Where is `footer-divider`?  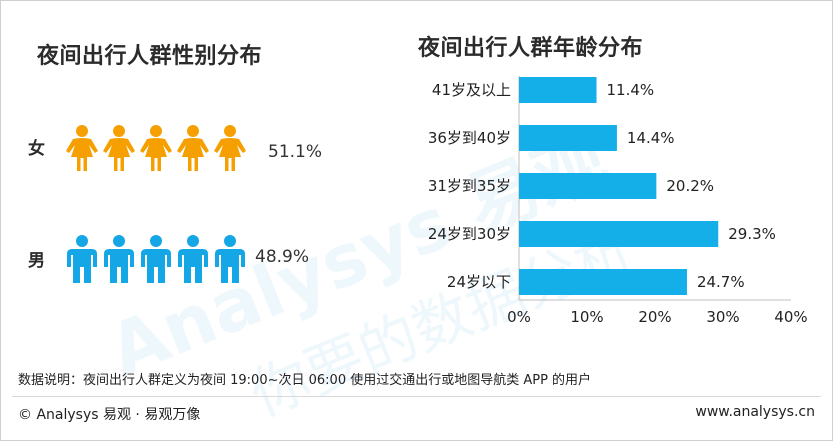 footer-divider is located at coordinates (416, 396).